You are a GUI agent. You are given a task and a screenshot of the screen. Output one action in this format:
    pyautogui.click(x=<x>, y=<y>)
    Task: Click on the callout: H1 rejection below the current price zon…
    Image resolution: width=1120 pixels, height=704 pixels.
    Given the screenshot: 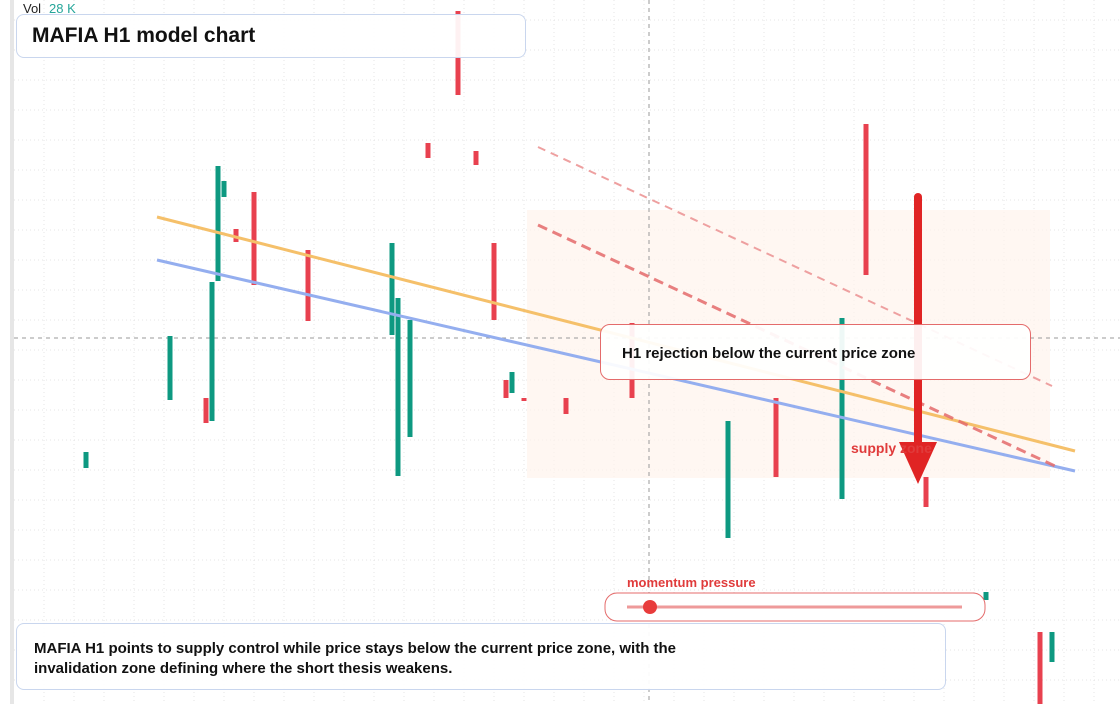 What is the action you would take?
    pyautogui.click(x=815, y=352)
    